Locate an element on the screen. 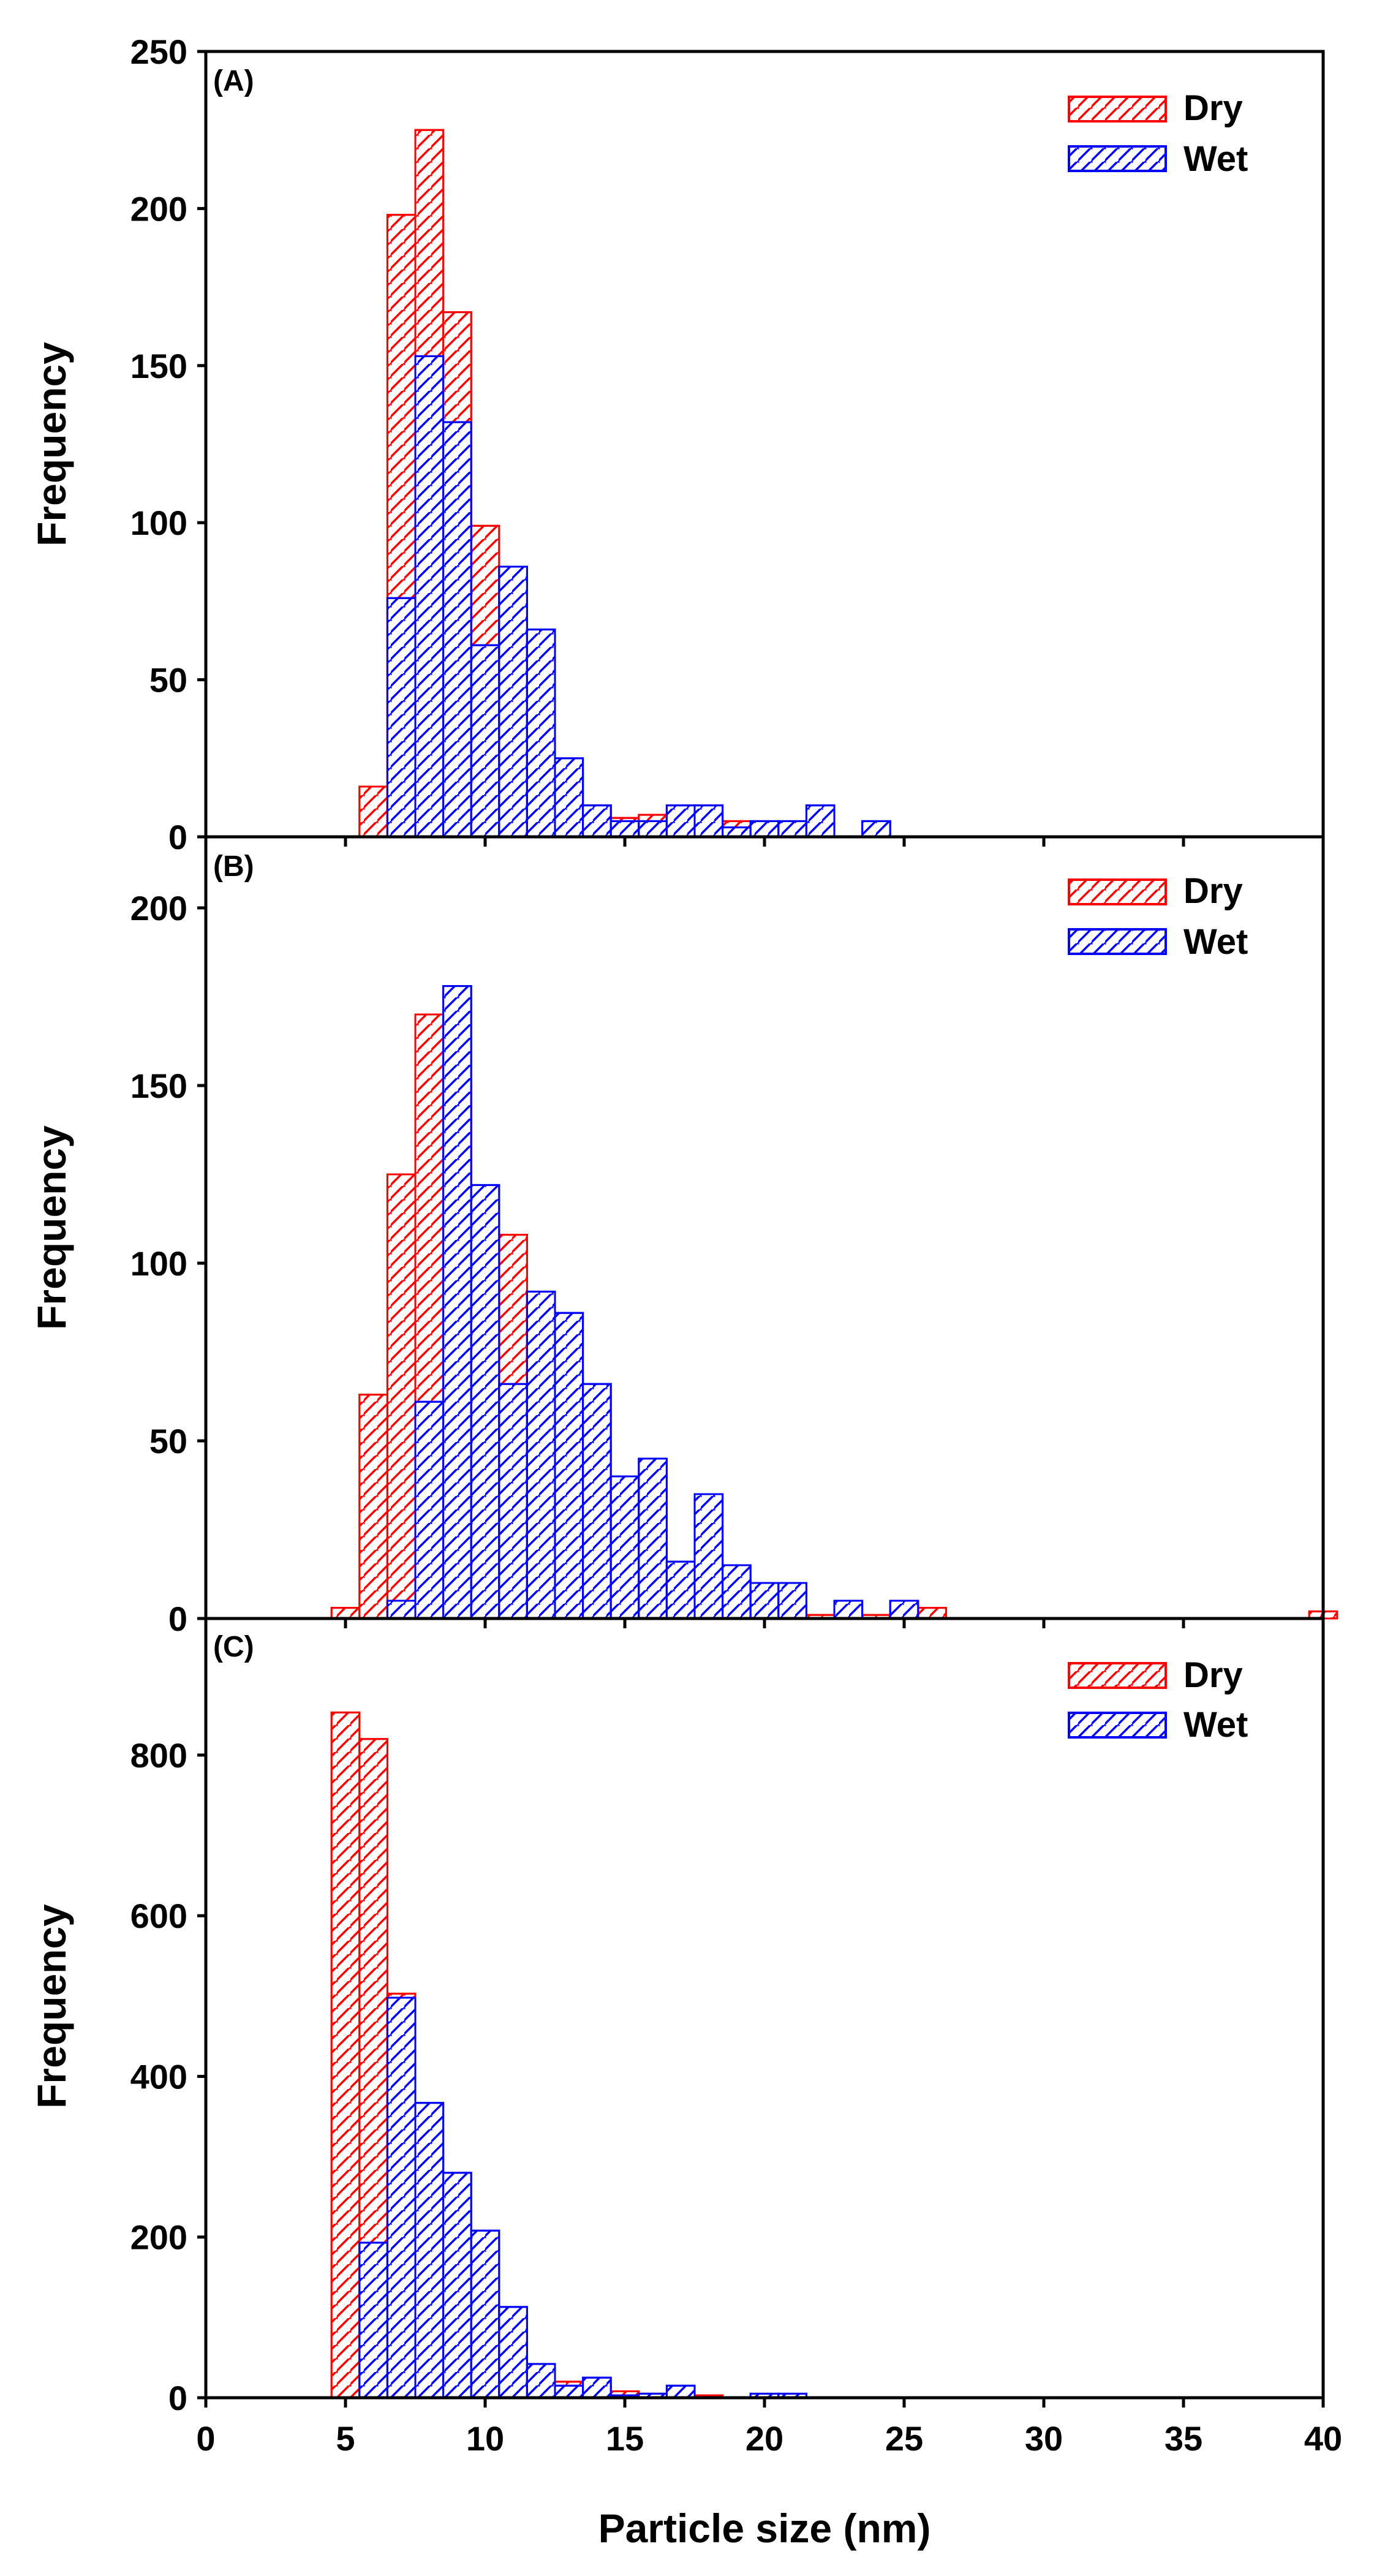  panel-c-legend: Dry Wet is located at coordinates (1158, 1700).